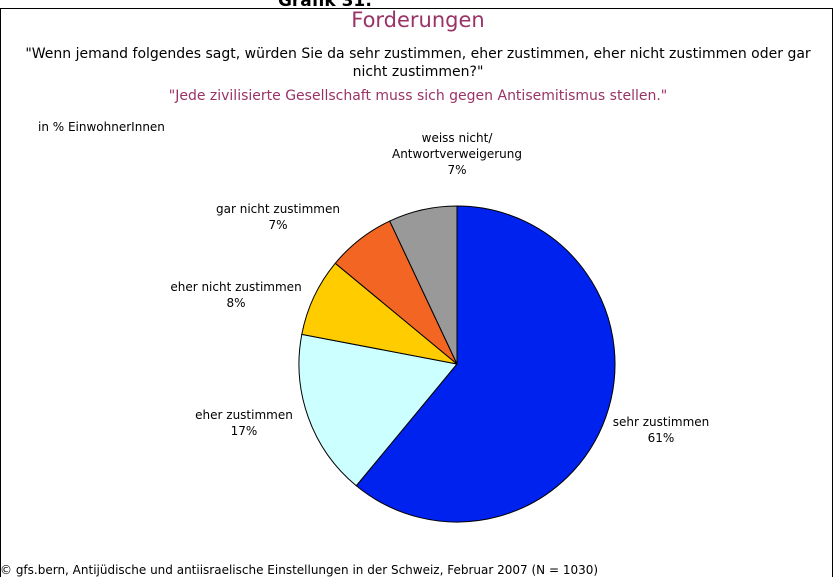 This screenshot has width=836, height=579. I want to click on slice-label-line: sehr zustimmen, so click(661, 422).